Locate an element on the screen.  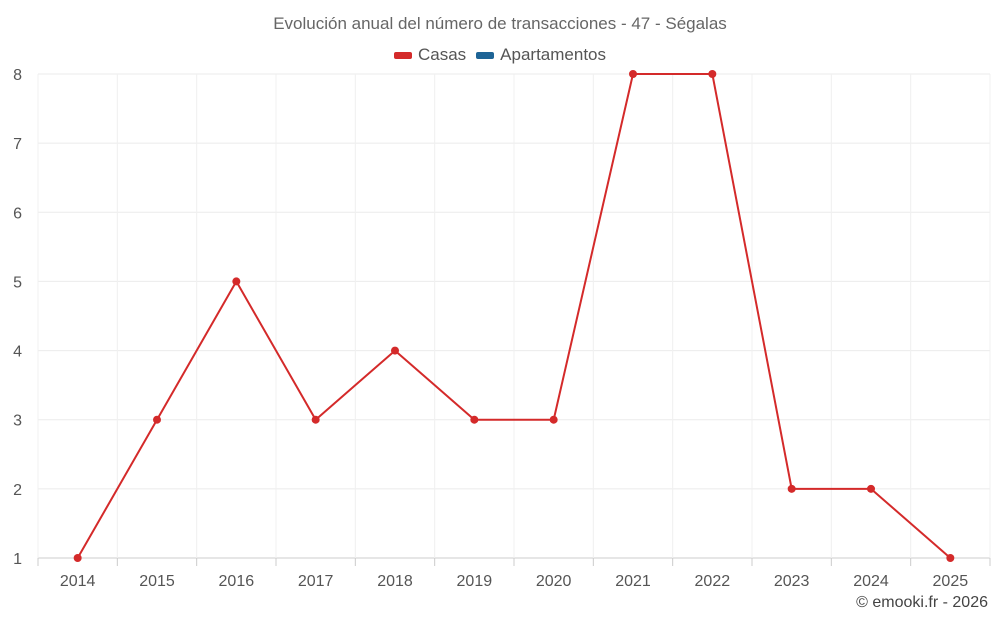
x-tick-label: 2024 is located at coordinates (871, 581).